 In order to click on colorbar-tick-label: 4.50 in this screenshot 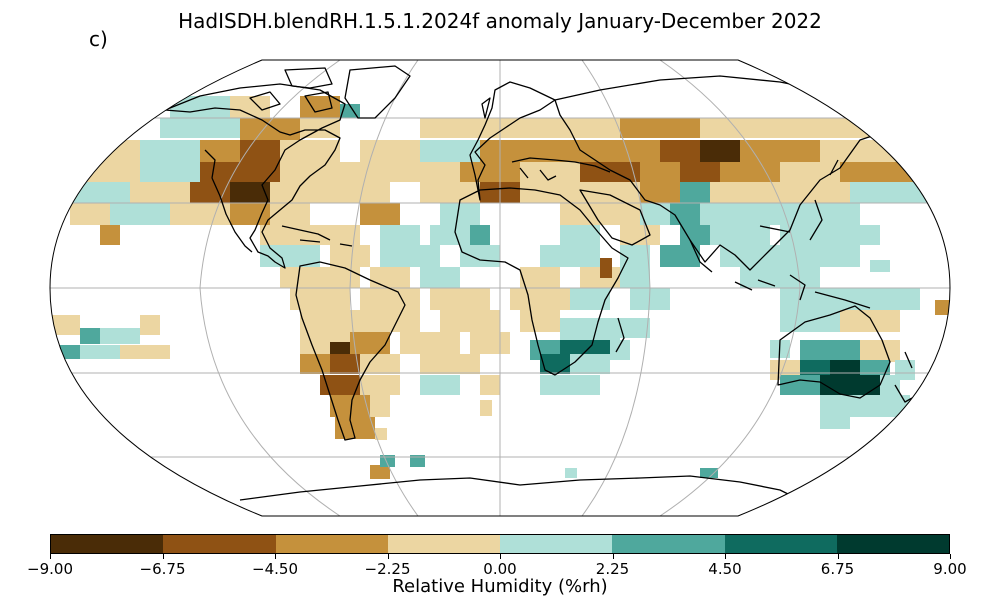, I will do `click(725, 569)`.